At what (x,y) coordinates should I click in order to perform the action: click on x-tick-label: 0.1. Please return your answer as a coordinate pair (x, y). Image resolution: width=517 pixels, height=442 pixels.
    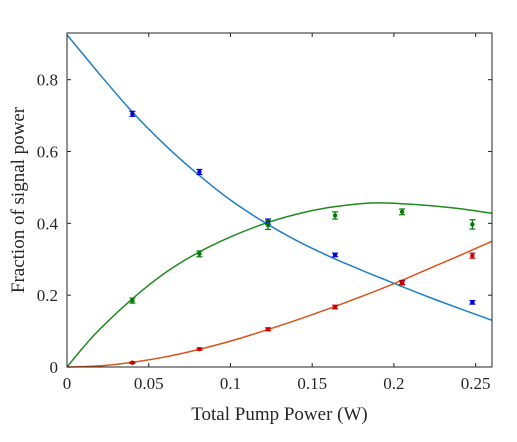
    Looking at the image, I should click on (230, 383).